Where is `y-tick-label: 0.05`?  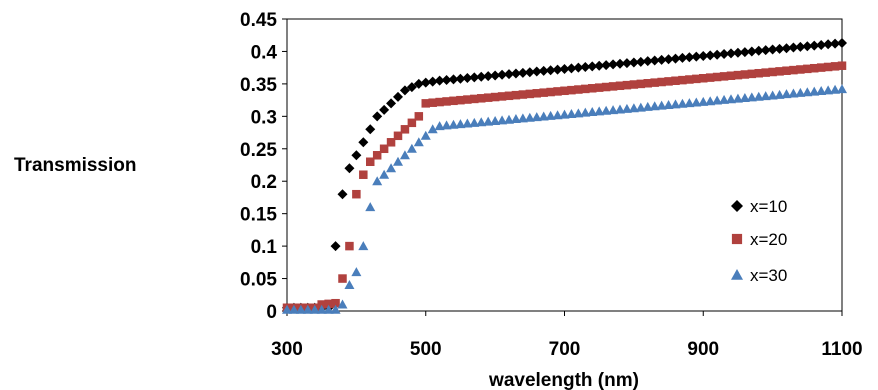 y-tick-label: 0.05 is located at coordinates (258, 280).